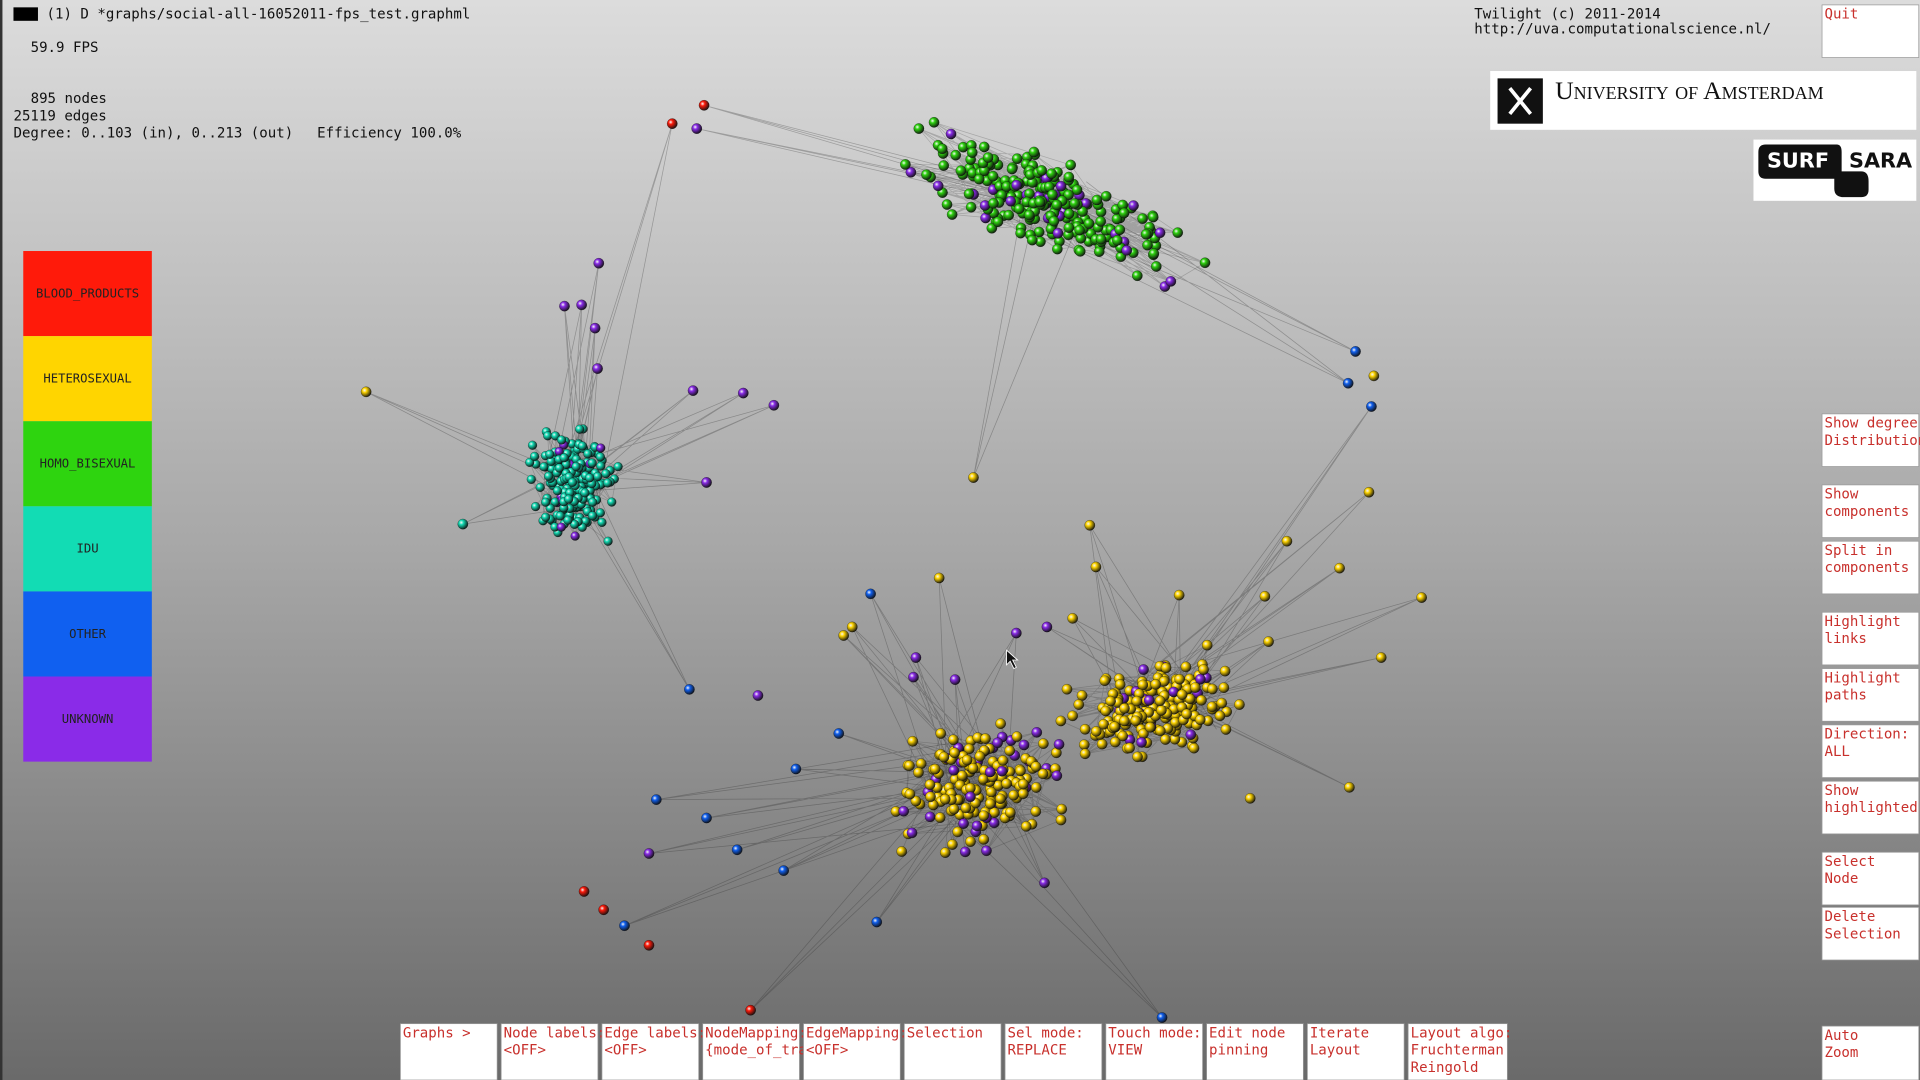  I want to click on button: Edge labels: <OFF>, so click(653, 1051).